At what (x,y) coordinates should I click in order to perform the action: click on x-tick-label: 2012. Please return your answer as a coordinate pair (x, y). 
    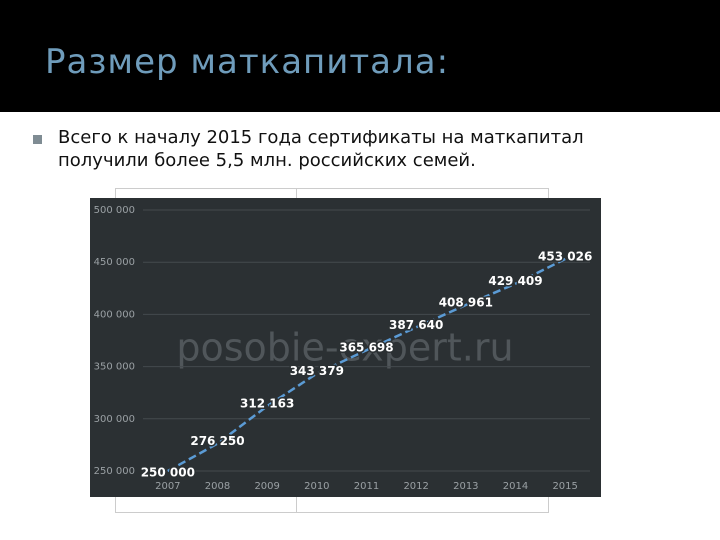
    Looking at the image, I should click on (415, 486).